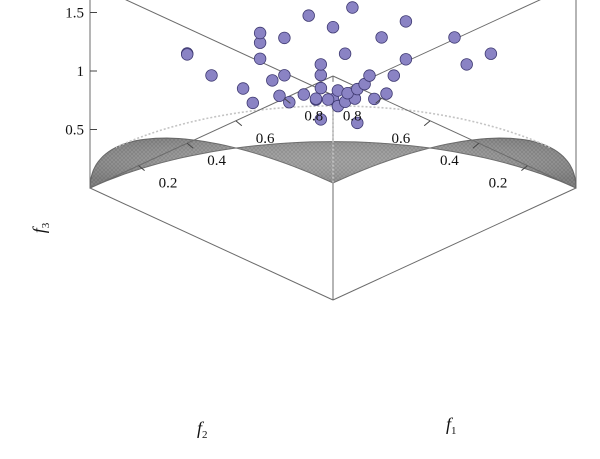 The image size is (600, 459). I want to click on y-tick-label: 0.4, so click(449, 161).